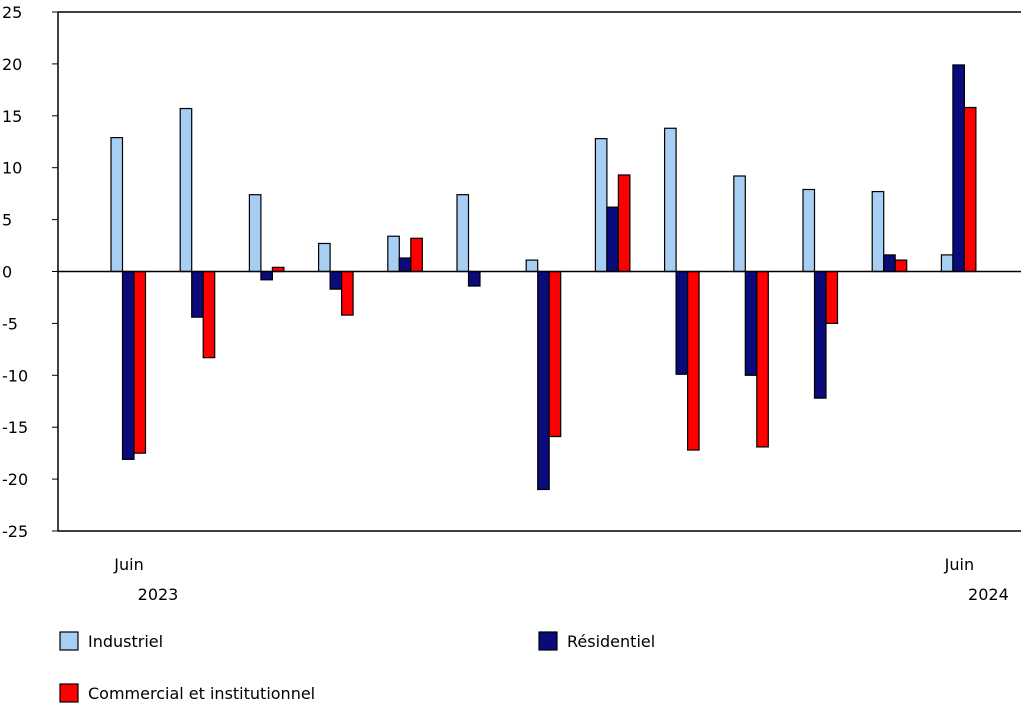 The height and width of the screenshot is (704, 1021). What do you see at coordinates (10, 323) in the screenshot?
I see `y-tick-label: -5` at bounding box center [10, 323].